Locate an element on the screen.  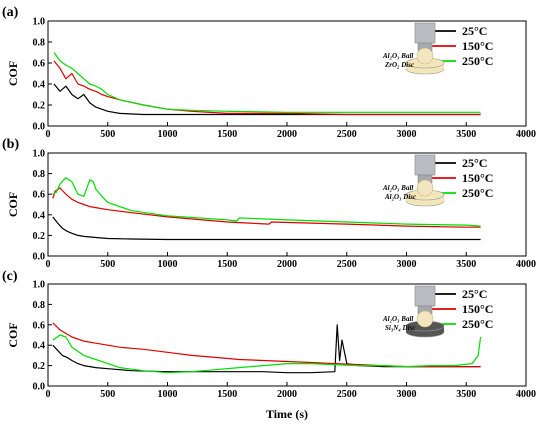
panel-label: (a) is located at coordinates (10, 12).